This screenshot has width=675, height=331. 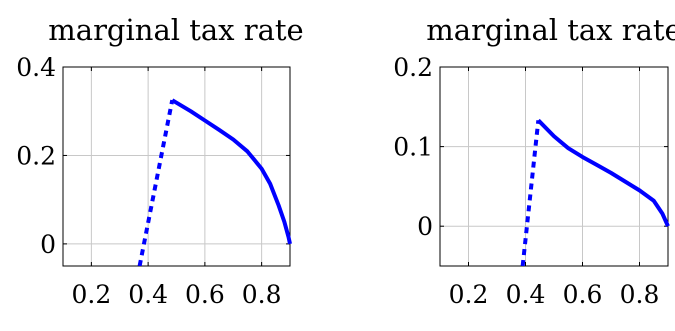 What do you see at coordinates (640, 294) in the screenshot?
I see `right-x-tick-label: 0.8` at bounding box center [640, 294].